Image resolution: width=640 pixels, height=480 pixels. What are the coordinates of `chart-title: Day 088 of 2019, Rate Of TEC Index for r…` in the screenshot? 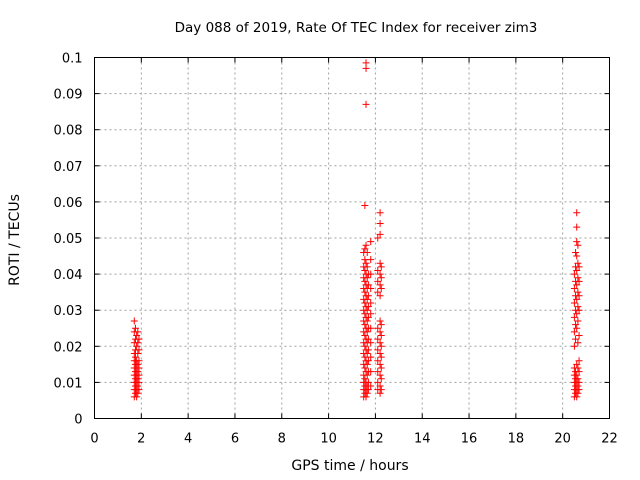 It's located at (356, 28).